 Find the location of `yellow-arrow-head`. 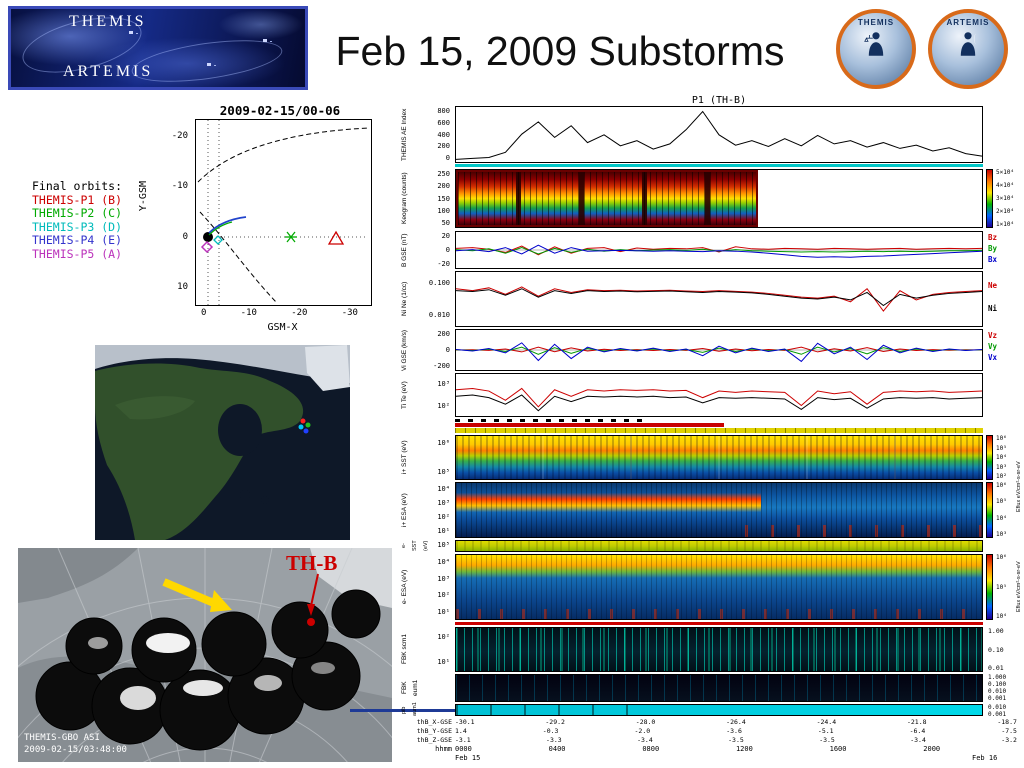

yellow-arrow-head is located at coordinates (221, 601).